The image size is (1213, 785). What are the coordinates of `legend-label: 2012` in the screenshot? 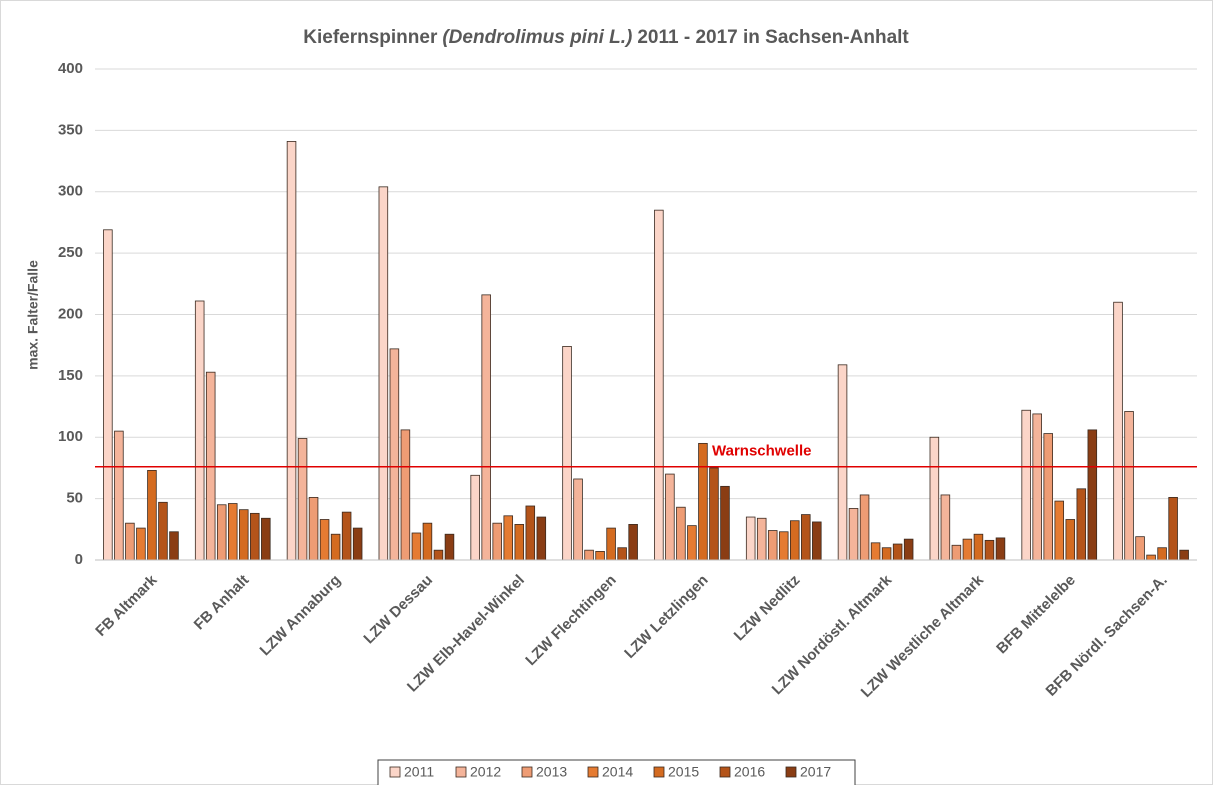 It's located at (485, 772).